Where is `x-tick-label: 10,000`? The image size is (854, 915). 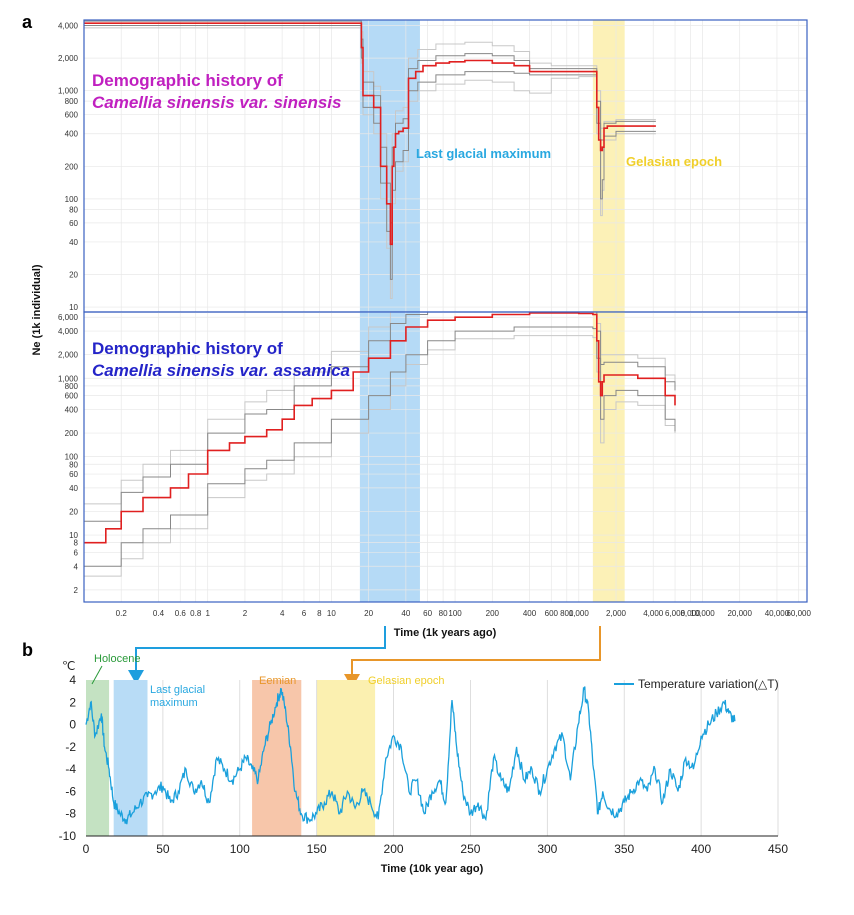 x-tick-label: 10,000 is located at coordinates (702, 613).